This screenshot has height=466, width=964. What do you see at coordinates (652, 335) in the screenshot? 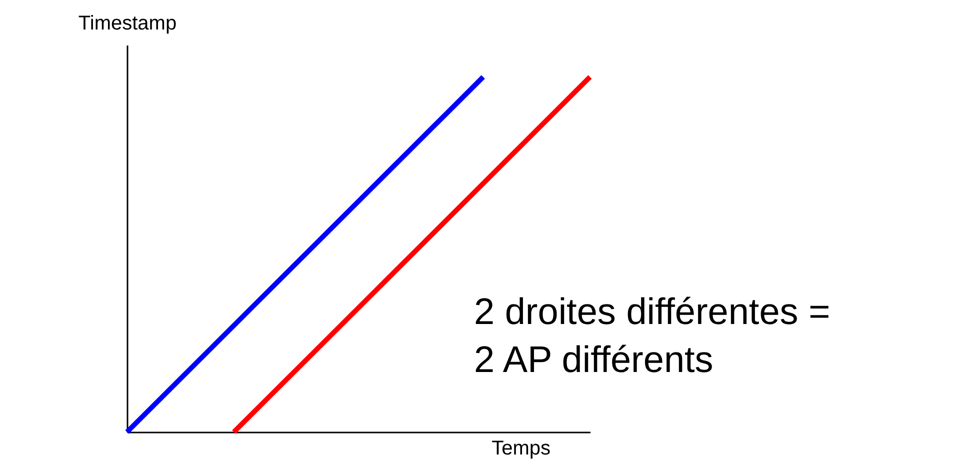
I see `annotation: 2 droites différentes = 2 AP différents` at bounding box center [652, 335].